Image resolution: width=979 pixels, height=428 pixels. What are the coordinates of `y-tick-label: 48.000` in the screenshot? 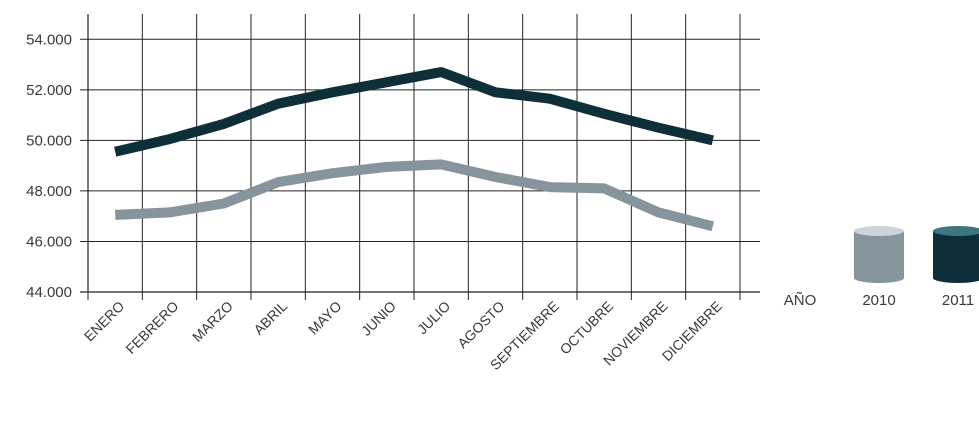 It's located at (49, 191).